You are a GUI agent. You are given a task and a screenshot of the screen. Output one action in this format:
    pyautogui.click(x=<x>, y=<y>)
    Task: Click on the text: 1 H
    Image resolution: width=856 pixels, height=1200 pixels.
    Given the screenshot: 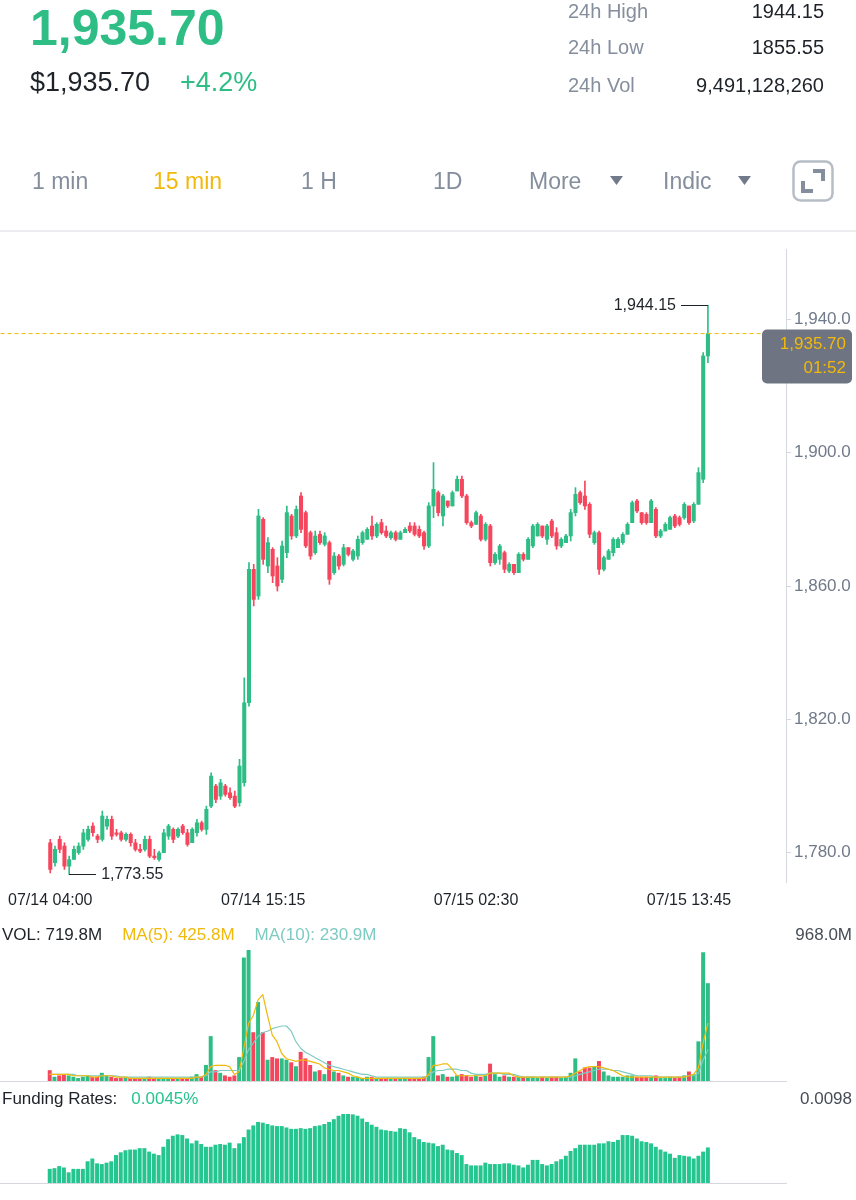 What is the action you would take?
    pyautogui.click(x=319, y=181)
    